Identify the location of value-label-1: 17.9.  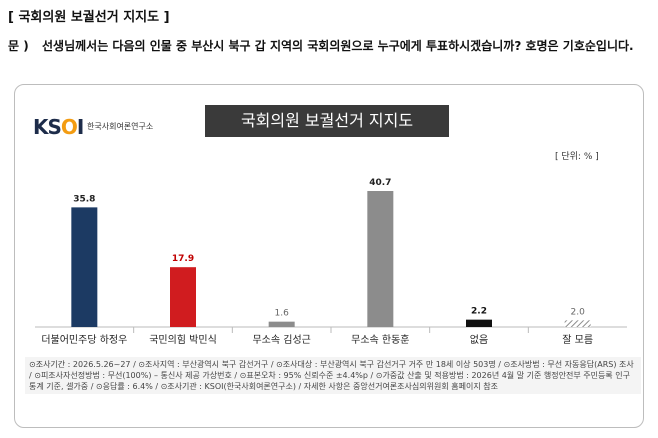
(183, 259).